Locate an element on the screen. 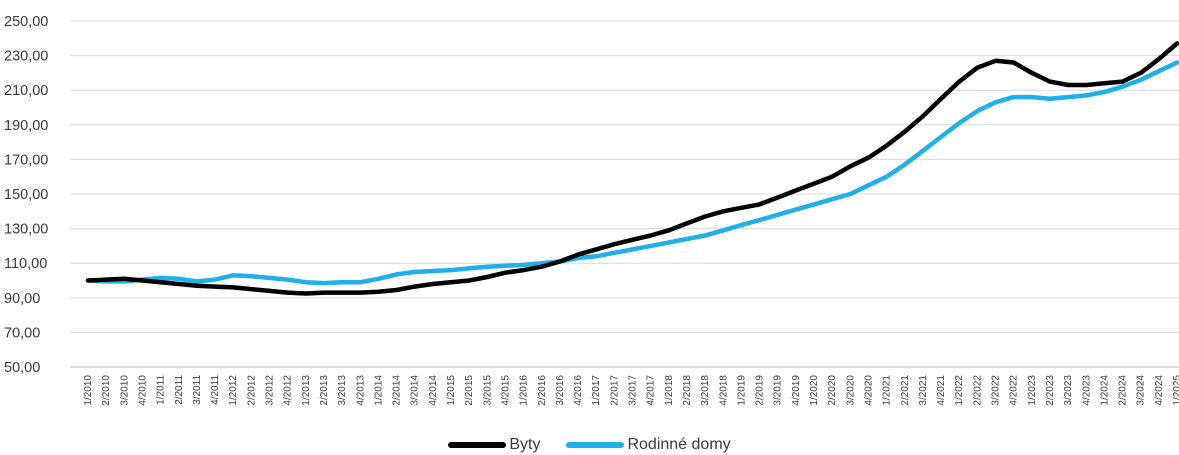 Image resolution: width=1179 pixels, height=455 pixels. x-tick-label: 4/2012 is located at coordinates (288, 390).